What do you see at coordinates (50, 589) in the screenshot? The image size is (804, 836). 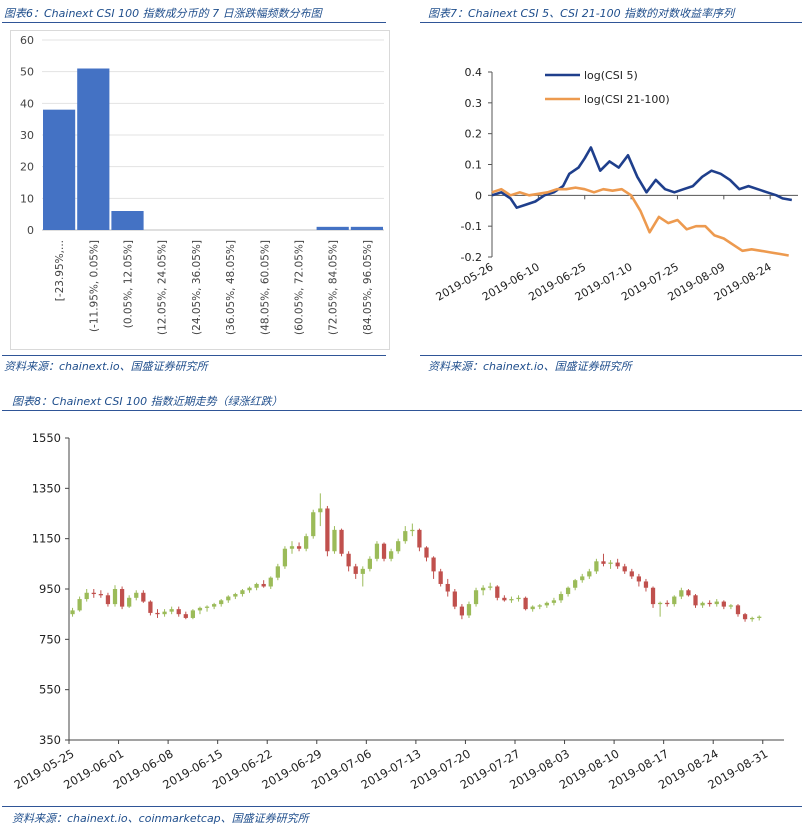 I see `y-tick-label: 950` at bounding box center [50, 589].